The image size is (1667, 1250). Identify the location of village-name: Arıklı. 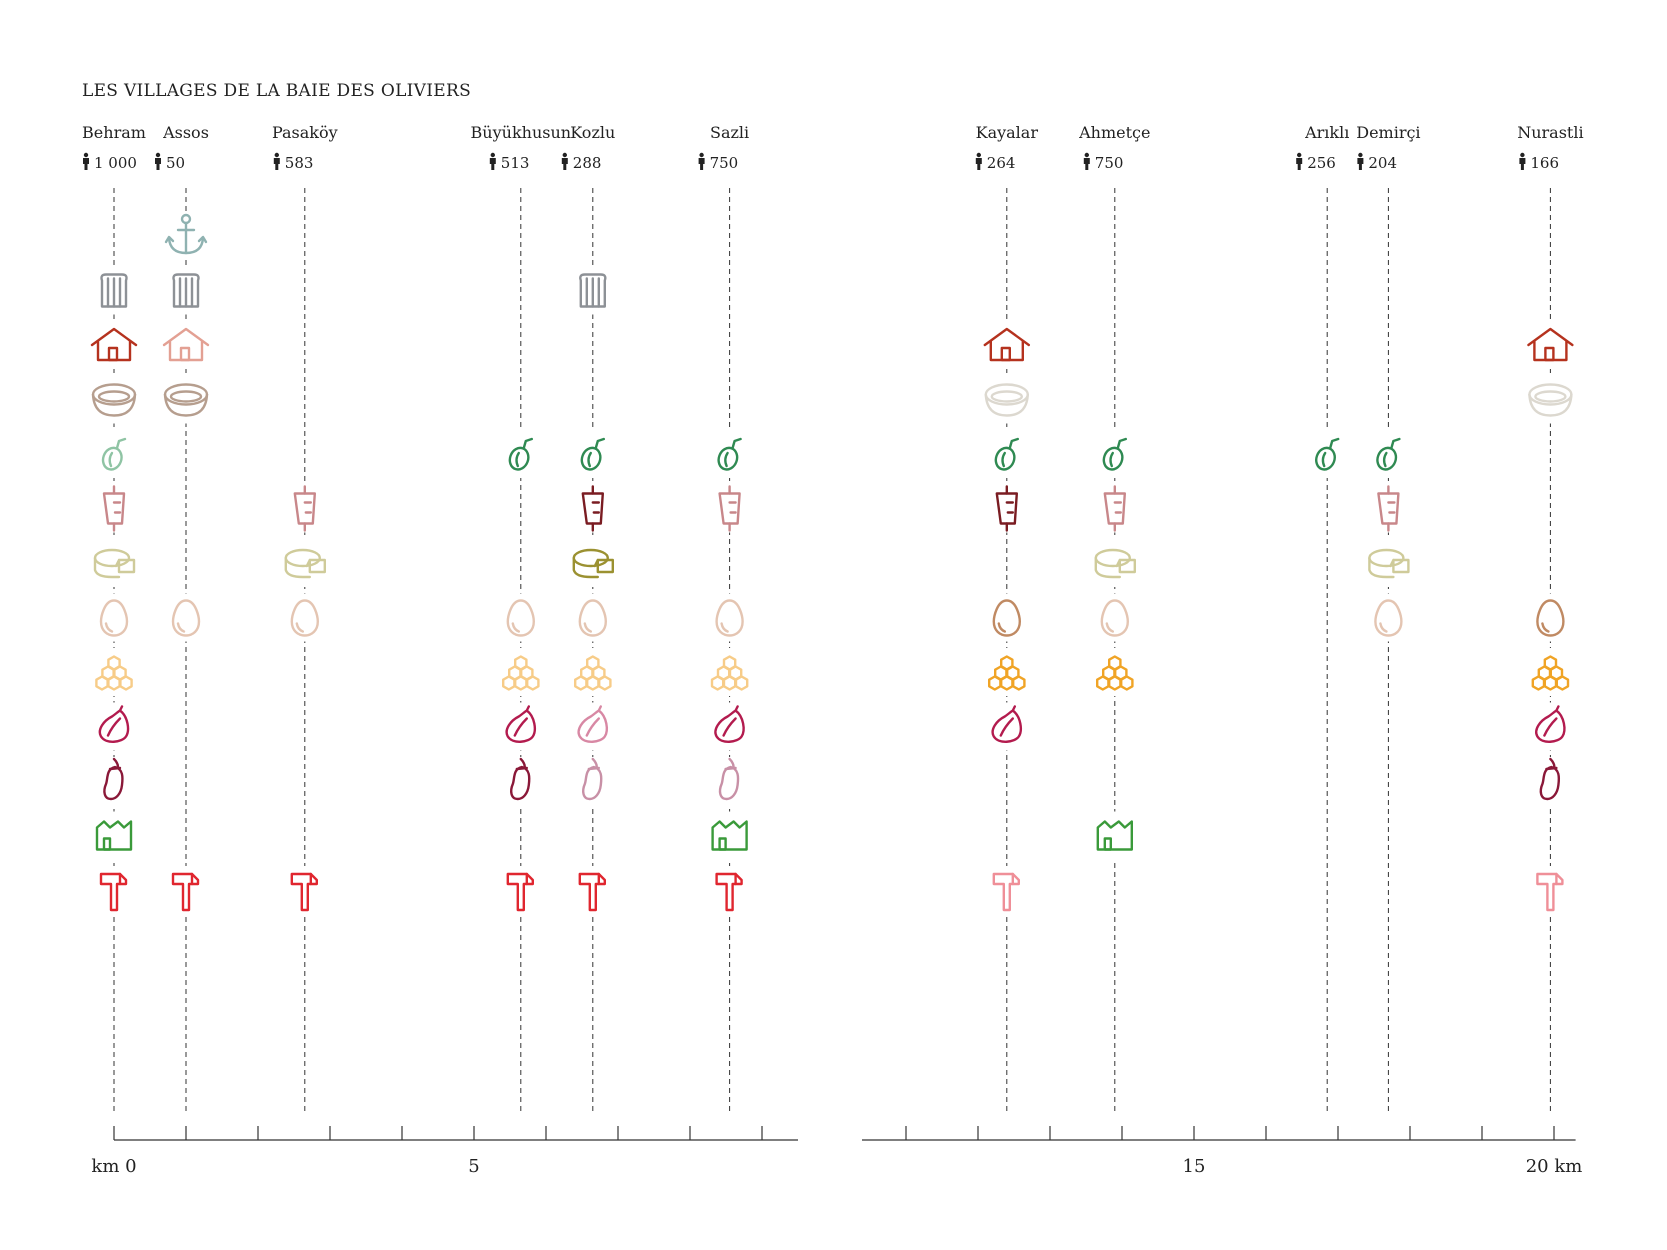
(1326, 132).